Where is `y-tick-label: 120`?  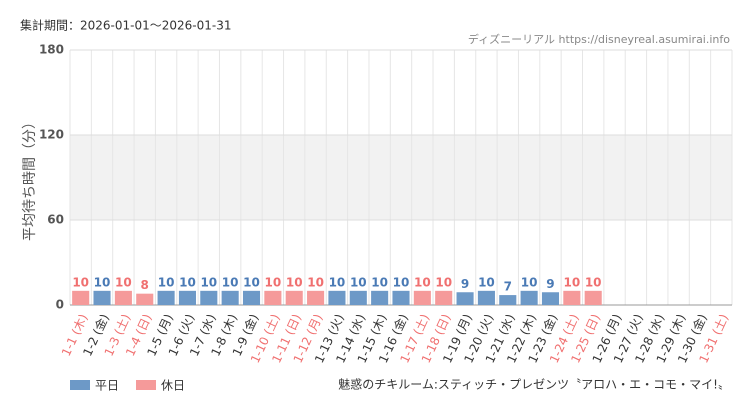 y-tick-label: 120 is located at coordinates (51, 135).